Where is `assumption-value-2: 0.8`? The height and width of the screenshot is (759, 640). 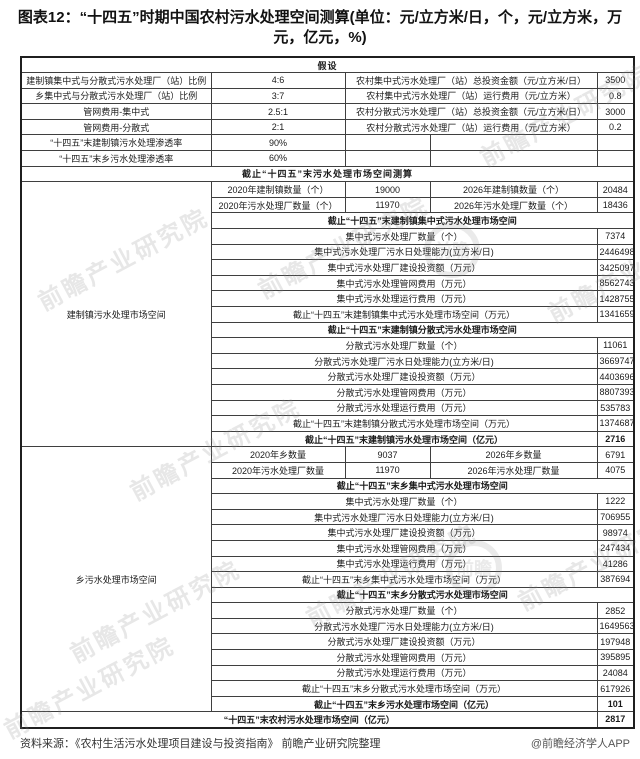
assumption-value-2: 0.8 is located at coordinates (615, 96).